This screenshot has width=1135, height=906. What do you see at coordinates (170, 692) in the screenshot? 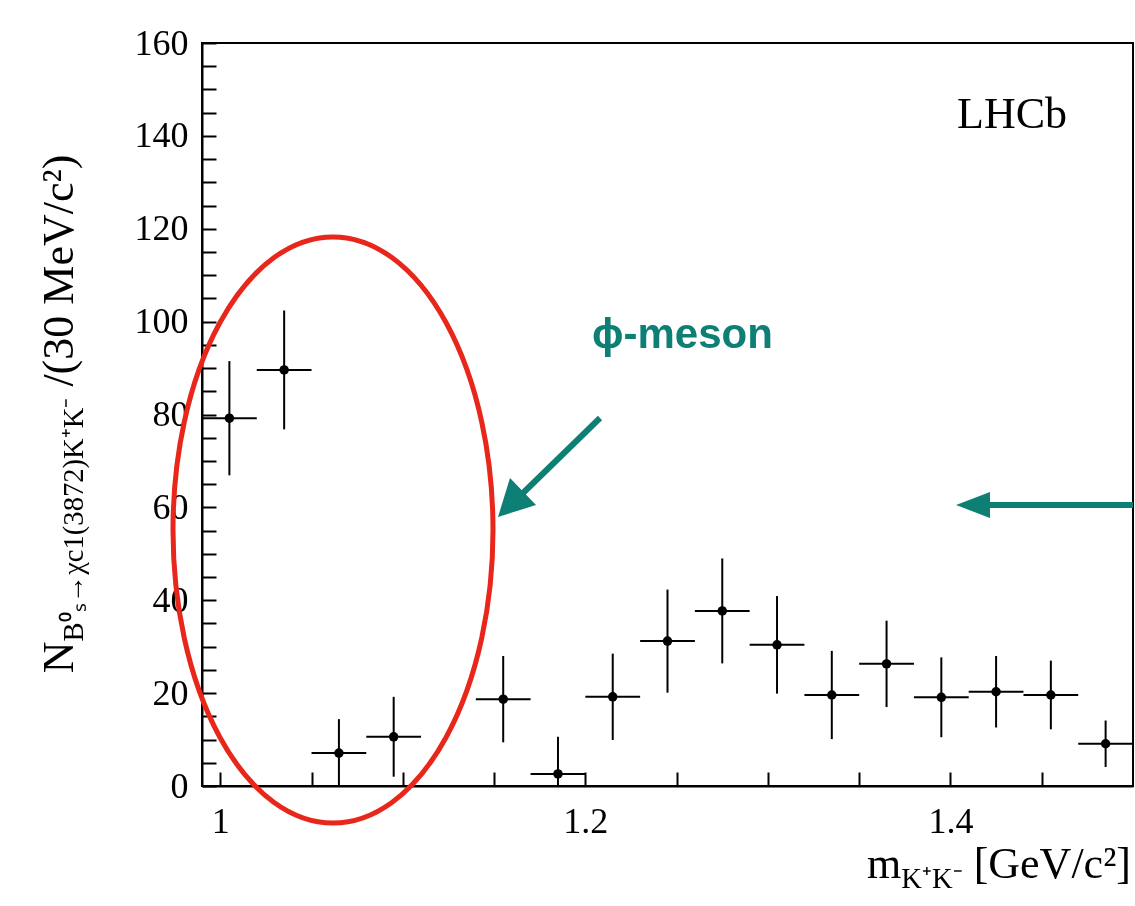
I see `y-tick-label: 20` at bounding box center [170, 692].